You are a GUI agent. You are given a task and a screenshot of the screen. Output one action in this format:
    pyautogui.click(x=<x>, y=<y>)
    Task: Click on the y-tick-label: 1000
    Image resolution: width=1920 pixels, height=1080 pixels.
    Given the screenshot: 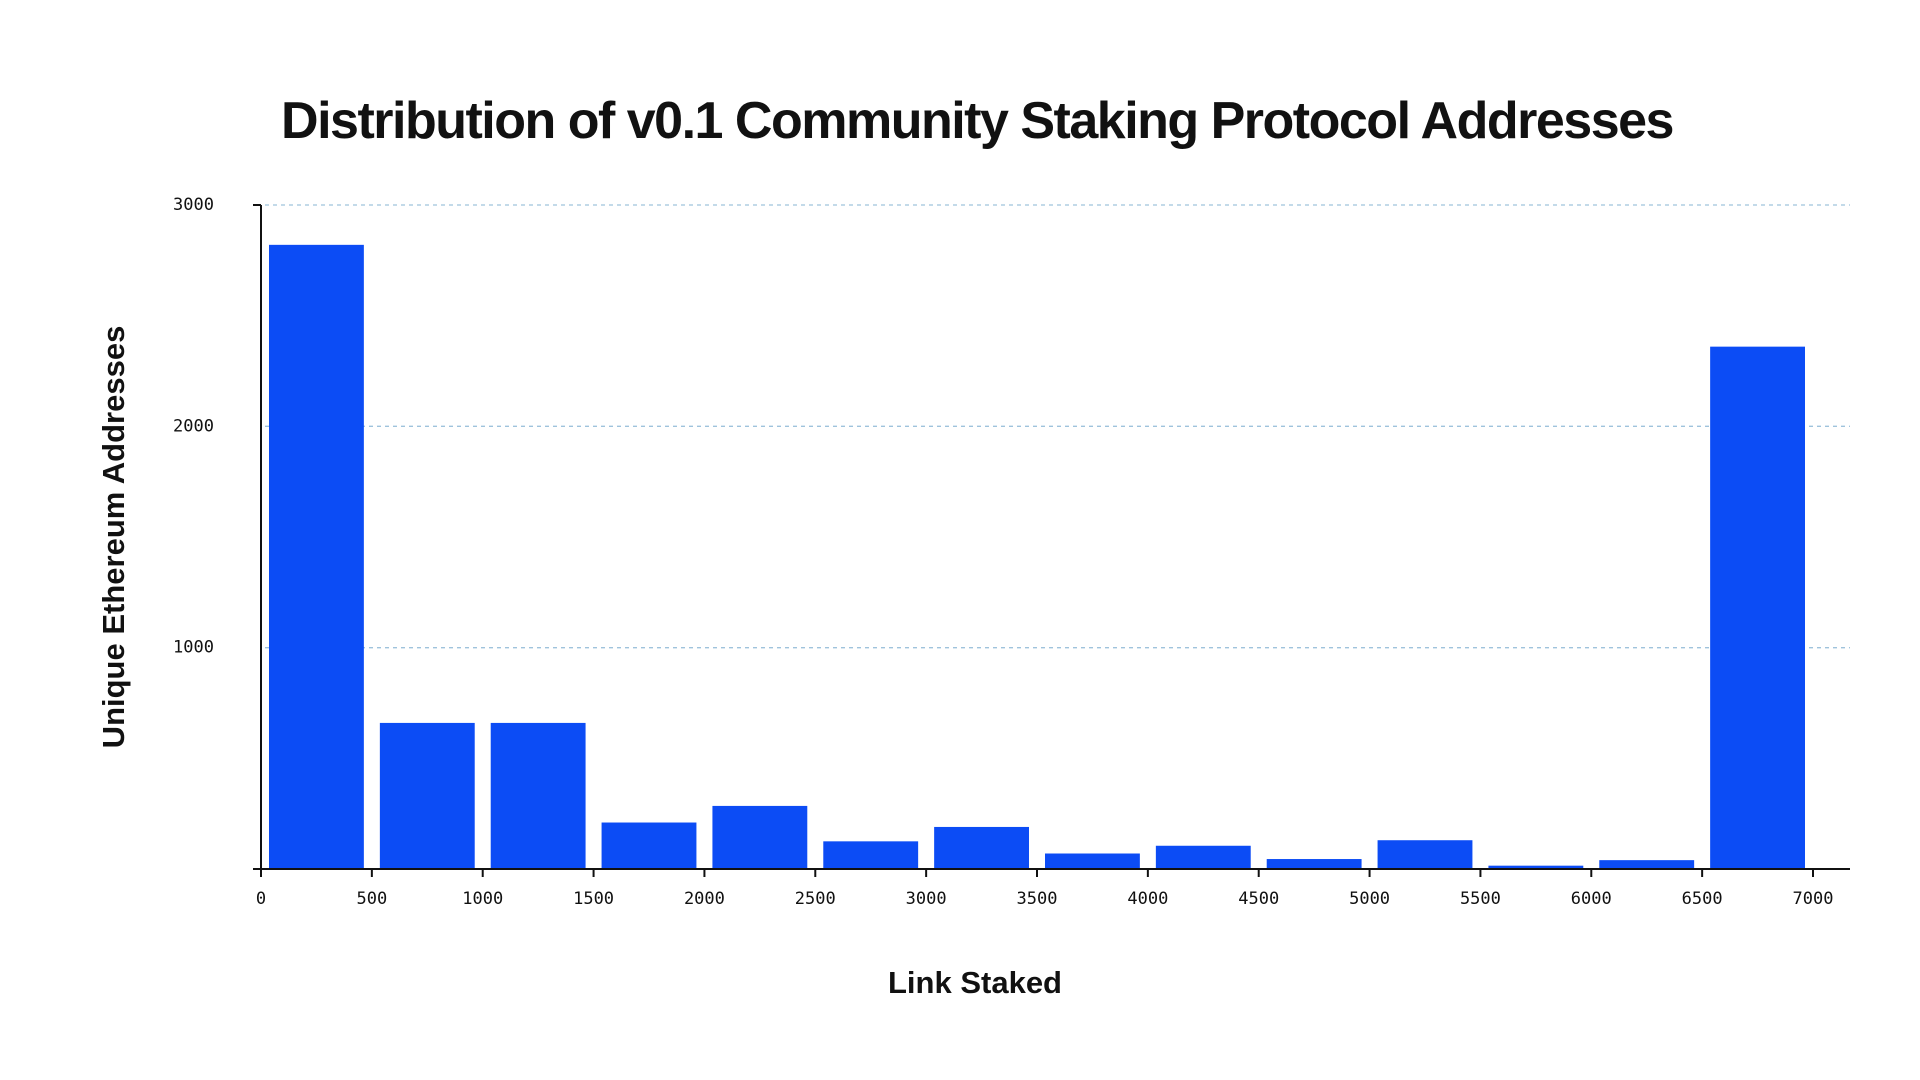 What is the action you would take?
    pyautogui.click(x=193, y=648)
    